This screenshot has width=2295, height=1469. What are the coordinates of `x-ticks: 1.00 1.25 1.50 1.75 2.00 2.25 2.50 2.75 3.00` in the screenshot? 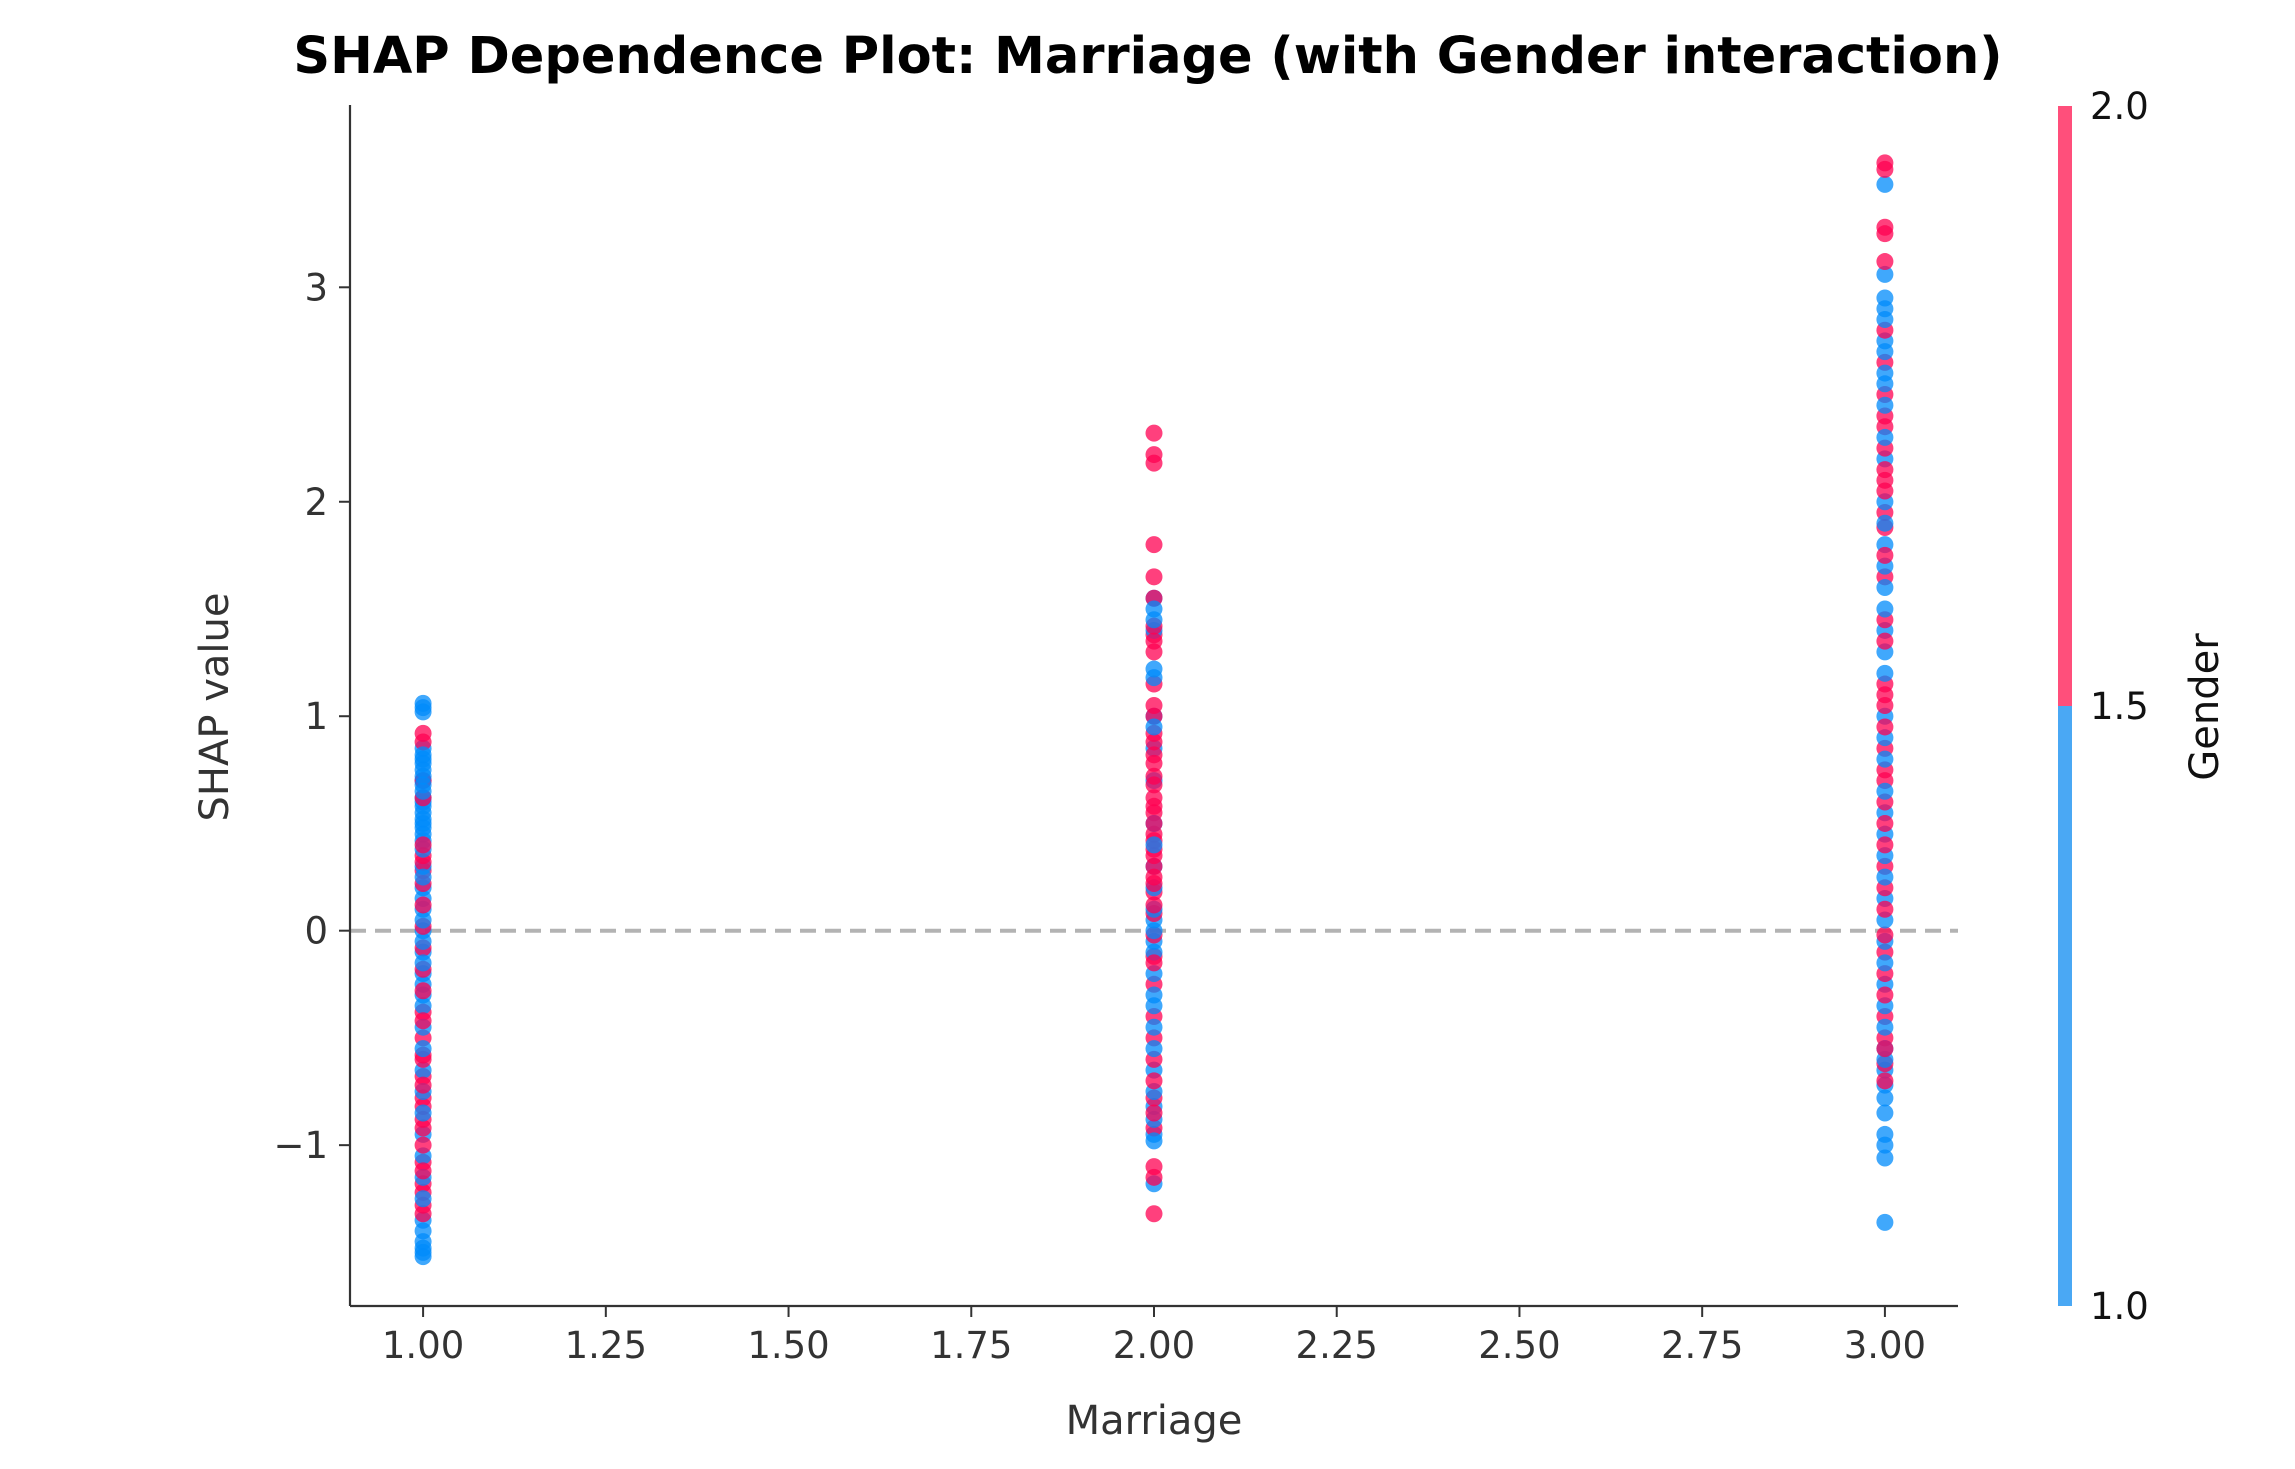 It's located at (1154, 1336).